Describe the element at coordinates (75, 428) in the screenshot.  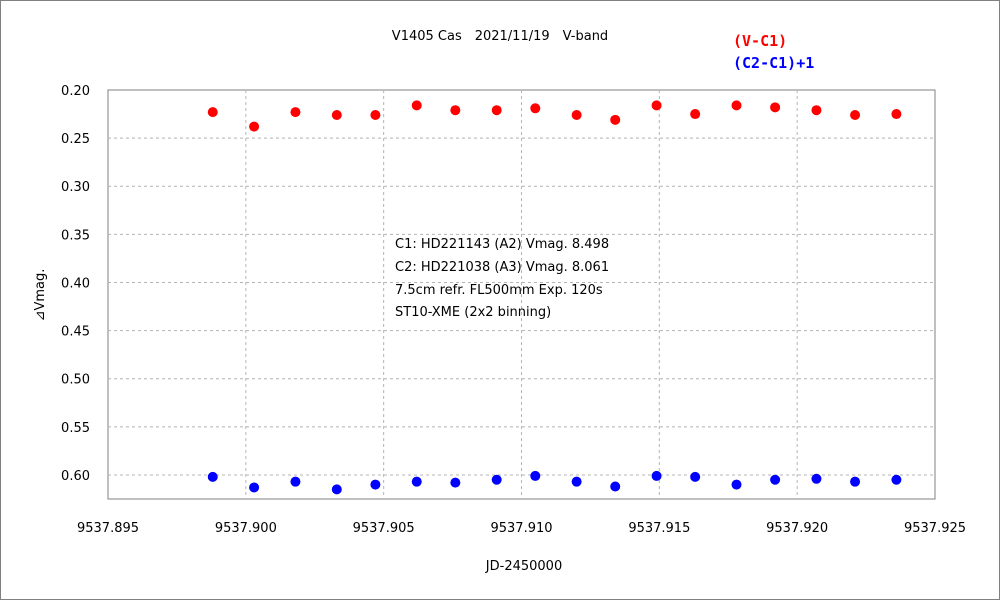
I see `y-tick-label: 0.55` at that location.